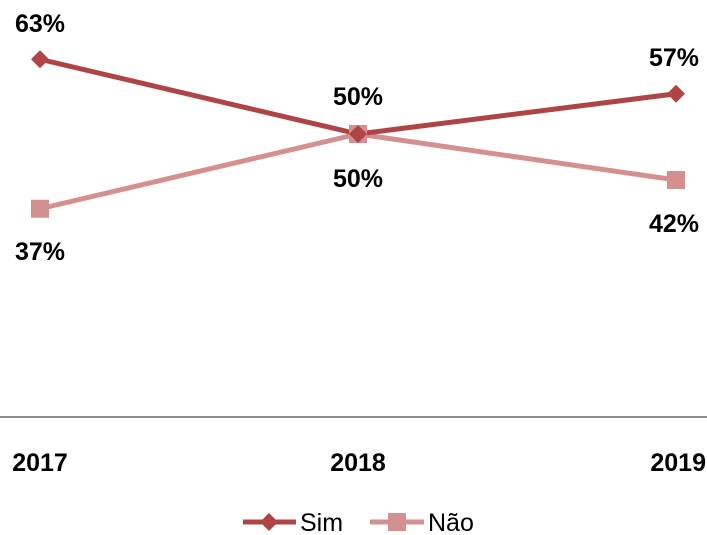 This screenshot has width=707, height=535. I want to click on x-tick-2019: 2019, so click(678, 463).